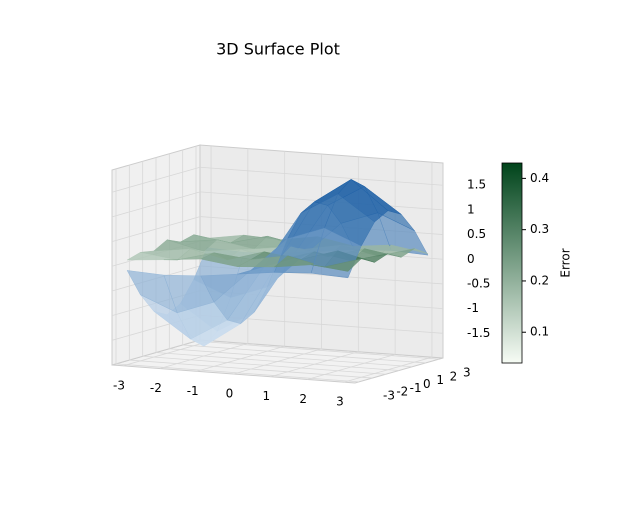  Describe the element at coordinates (303, 399) in the screenshot. I see `x-tick-label: 2` at that location.